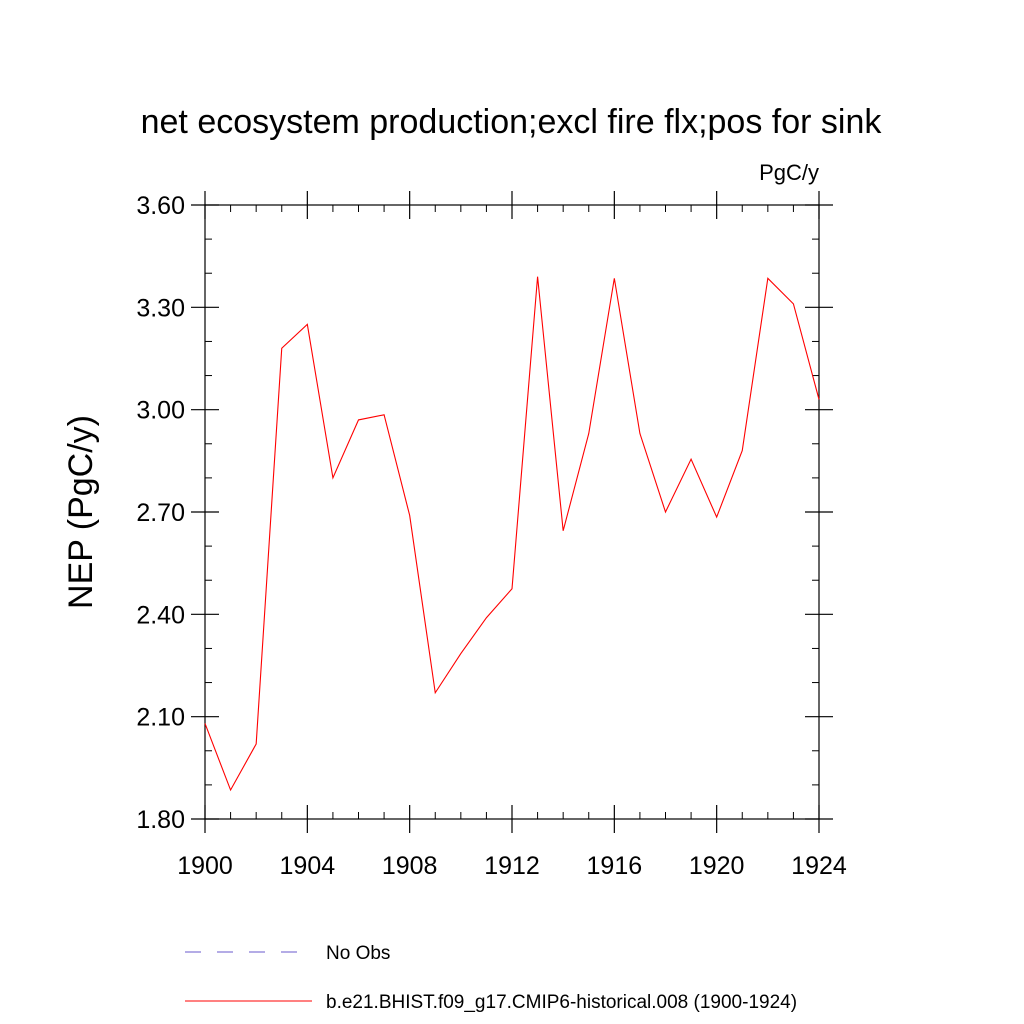 The width and height of the screenshot is (1024, 1024). I want to click on legend-label: No Obs, so click(358, 953).